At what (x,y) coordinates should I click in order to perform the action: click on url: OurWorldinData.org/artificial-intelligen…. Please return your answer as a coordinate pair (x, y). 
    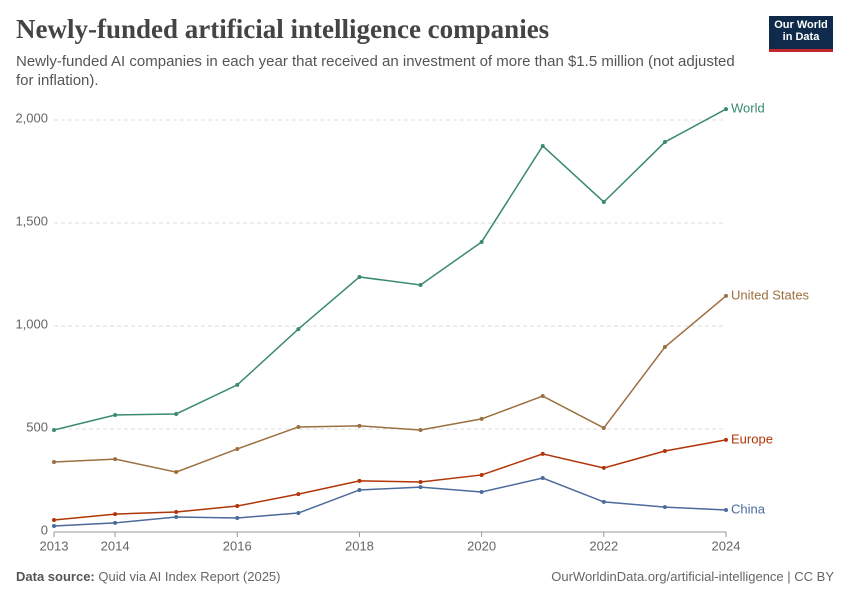
    Looking at the image, I should click on (692, 576).